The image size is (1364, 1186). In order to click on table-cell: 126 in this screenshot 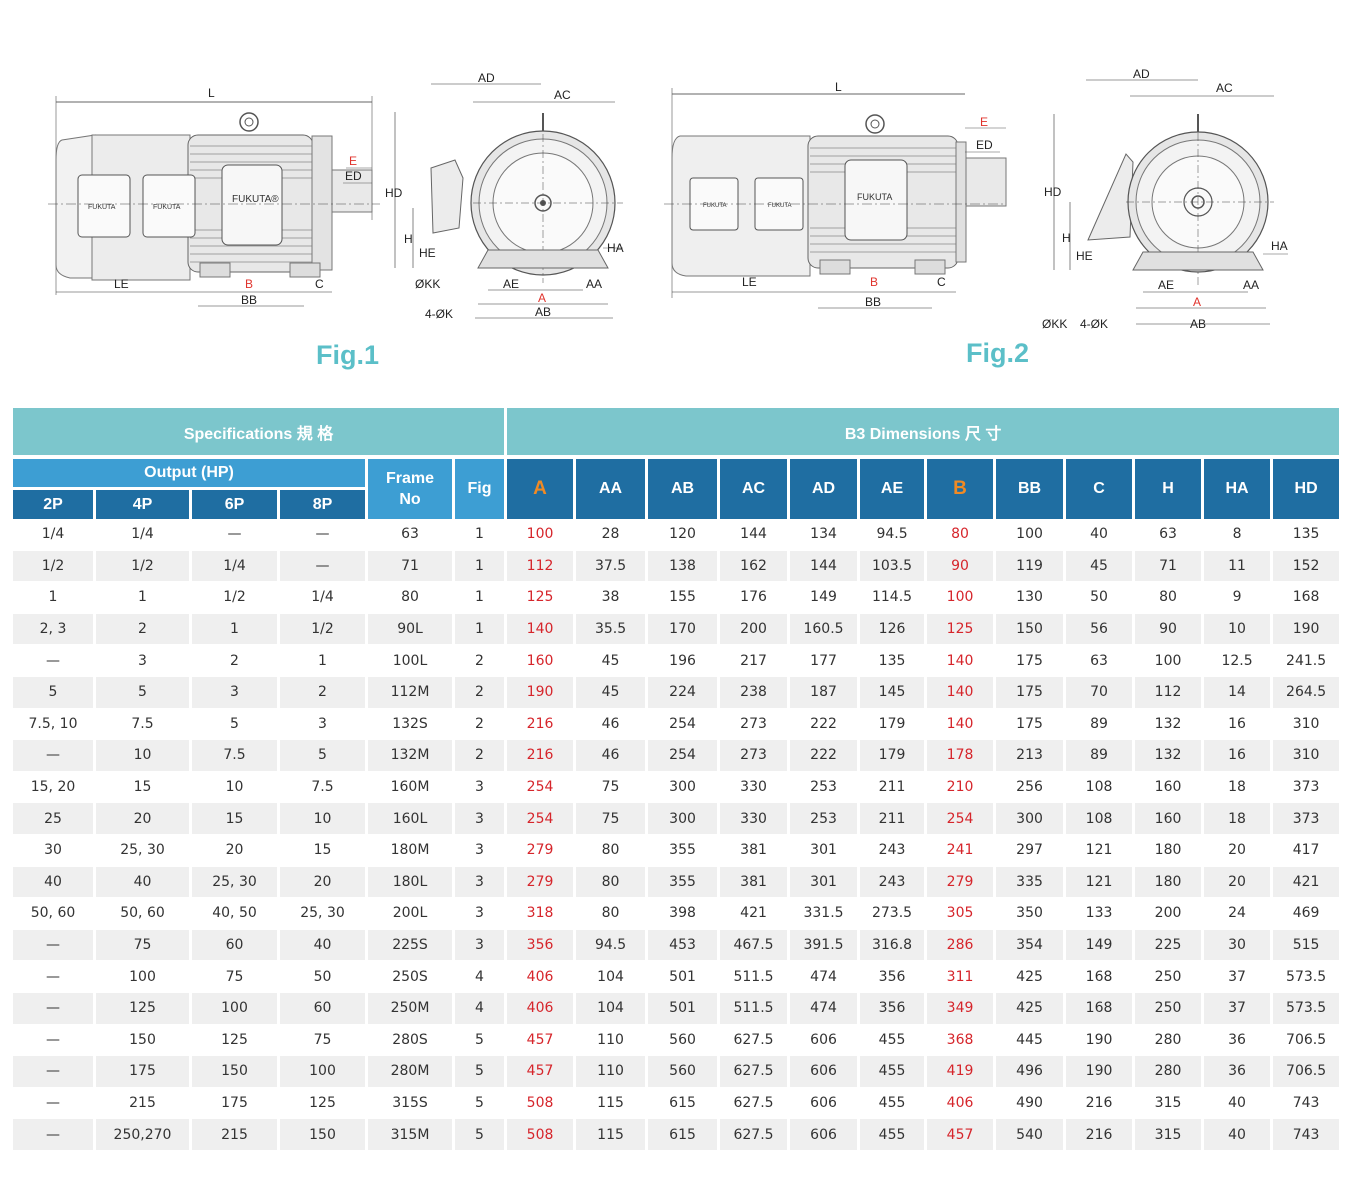, I will do `click(892, 629)`.